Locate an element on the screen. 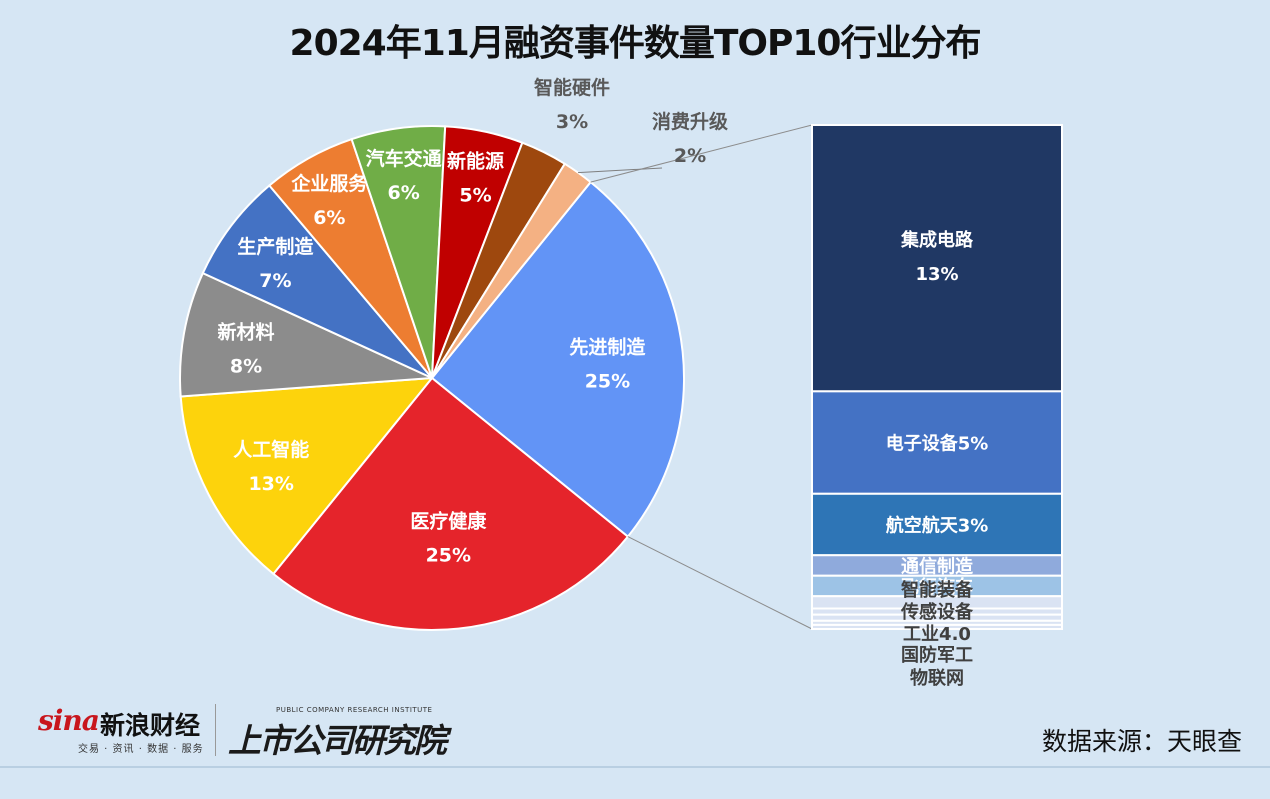 Image resolution: width=1270 pixels, height=799 pixels. pie-label-5: 生产制造 is located at coordinates (275, 246).